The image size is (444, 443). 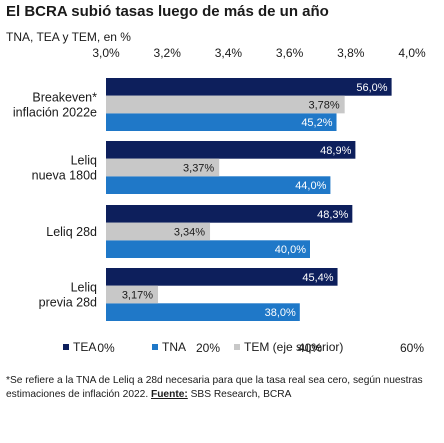 I want to click on bar-label-tea: 48,3%, so click(x=332, y=215).